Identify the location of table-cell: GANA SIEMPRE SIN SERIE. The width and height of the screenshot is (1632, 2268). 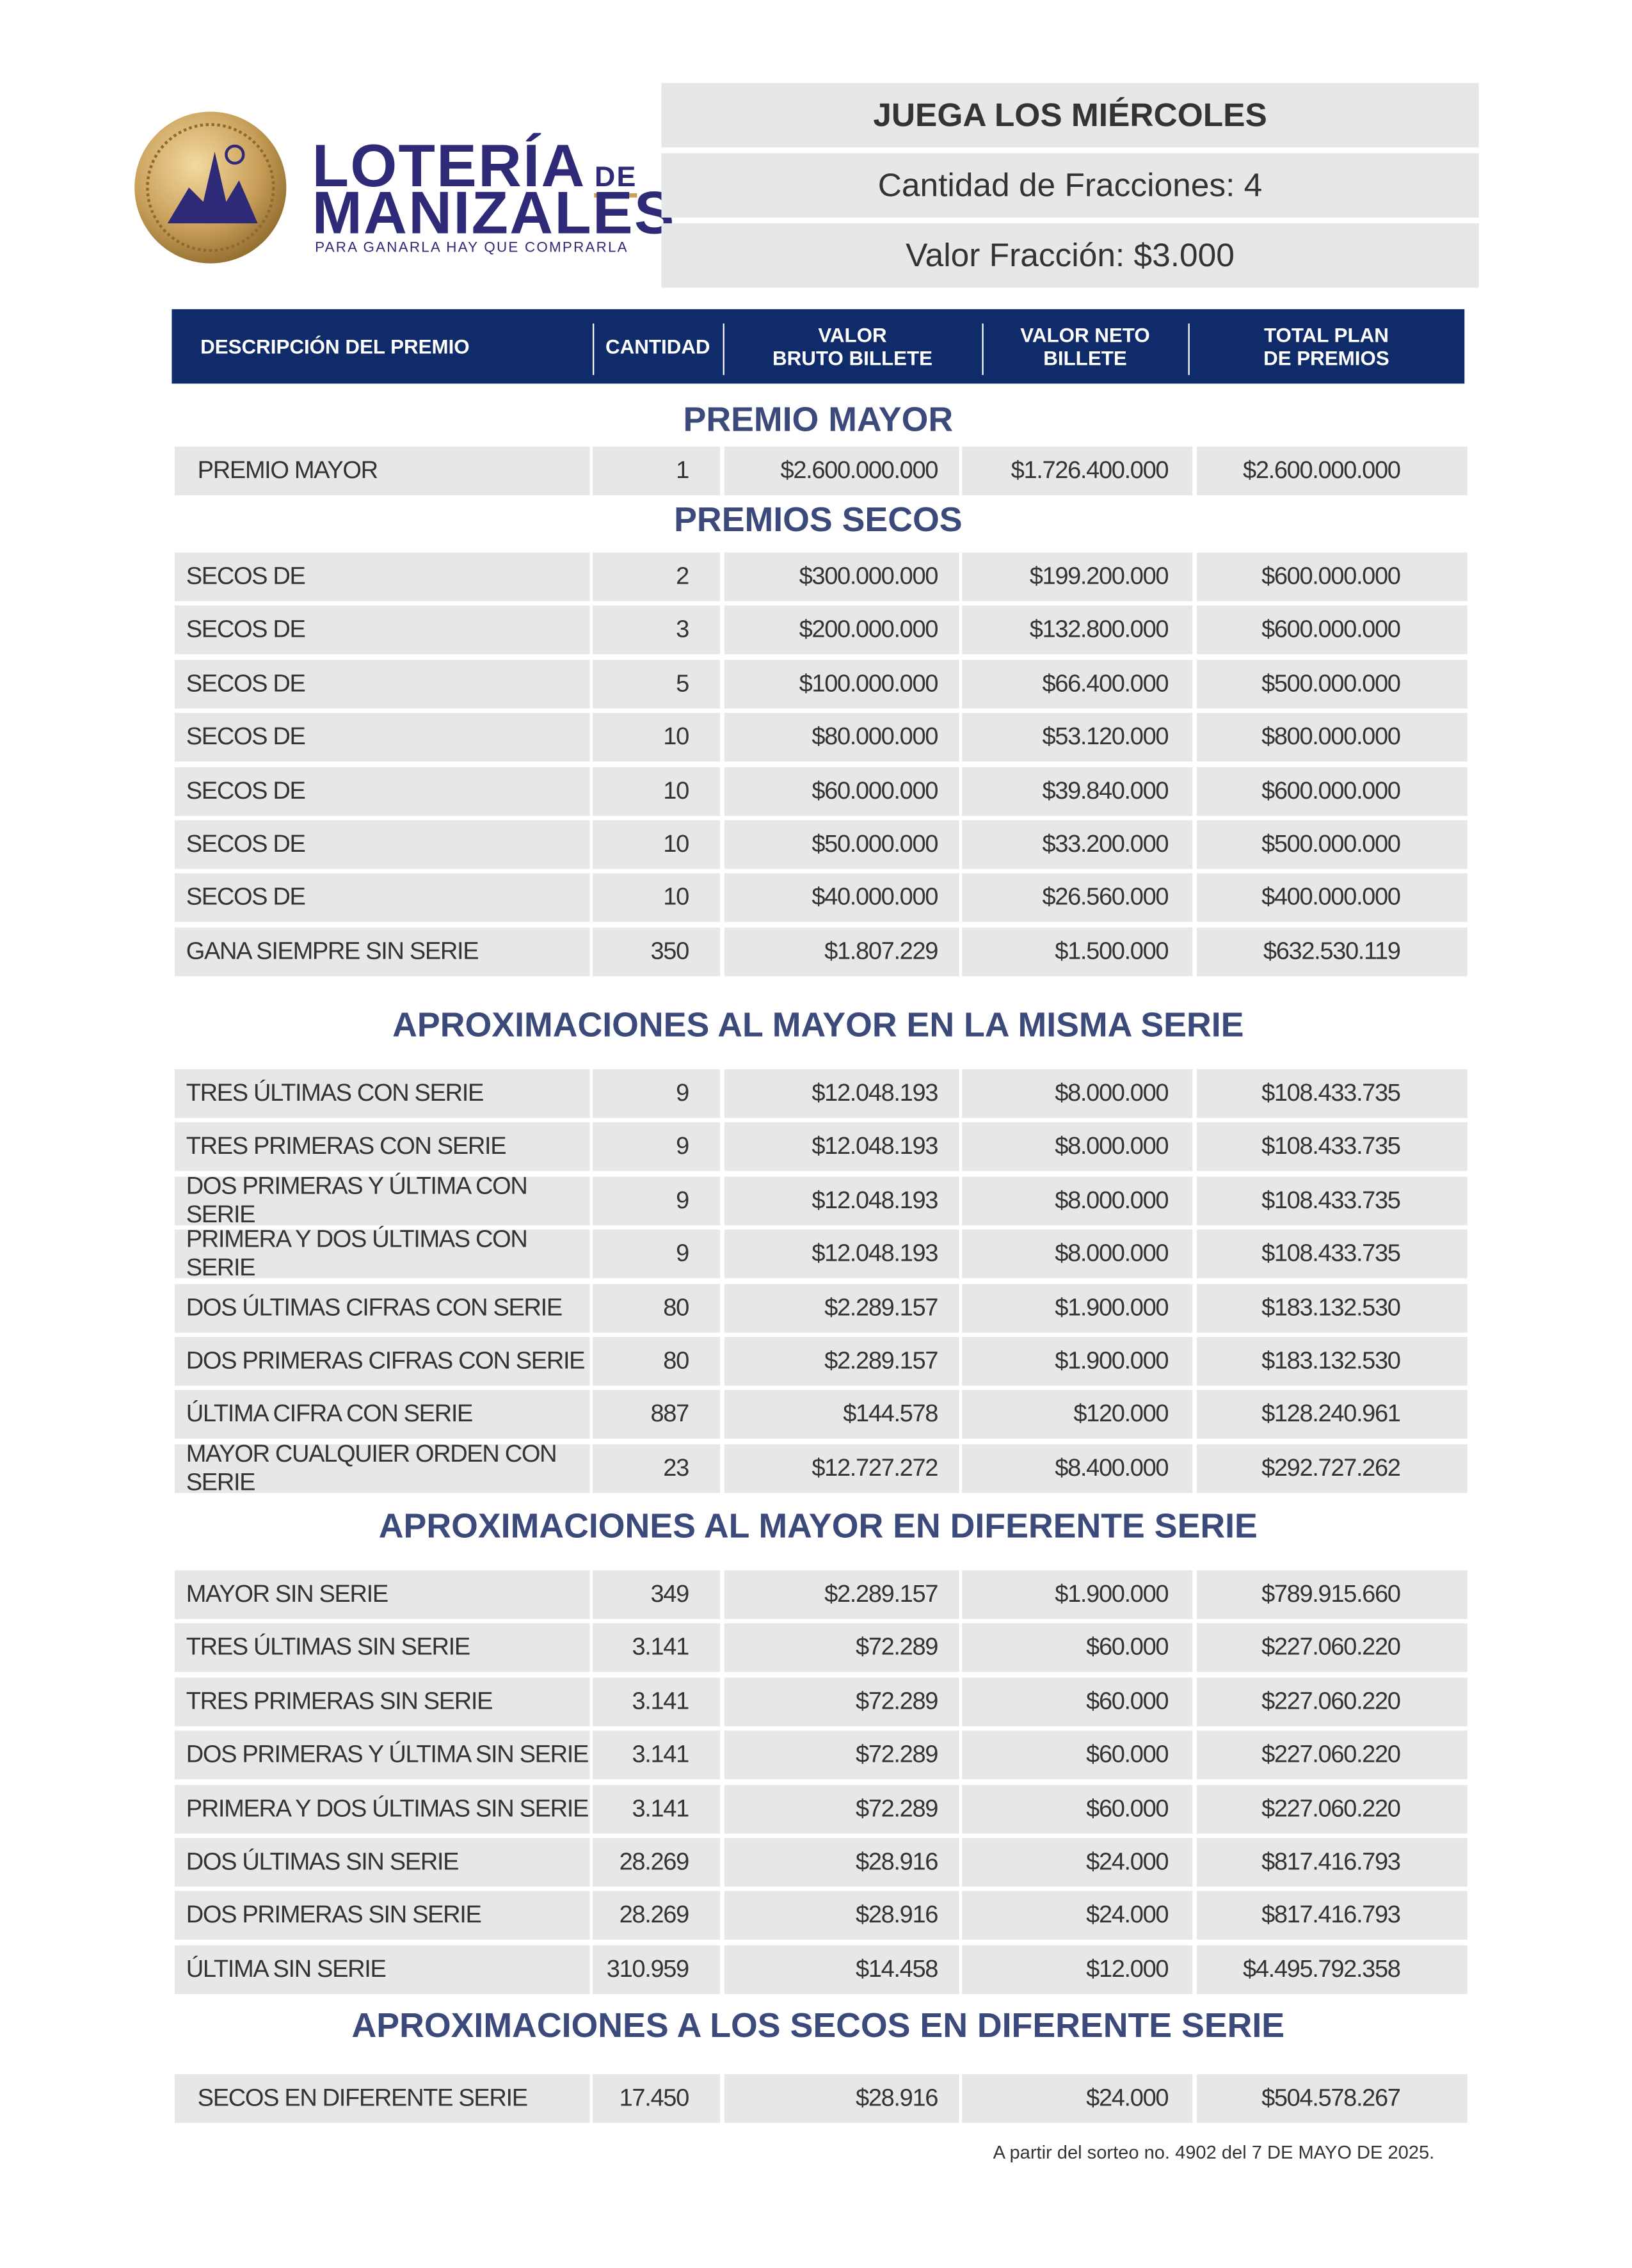
(382, 952).